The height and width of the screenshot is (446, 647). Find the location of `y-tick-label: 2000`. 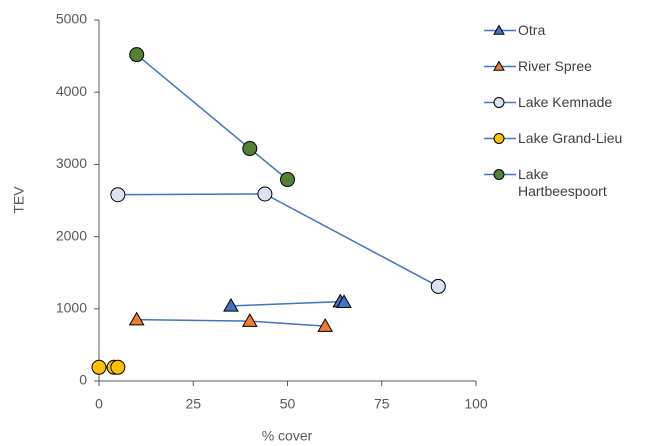

y-tick-label: 2000 is located at coordinates (71, 235).